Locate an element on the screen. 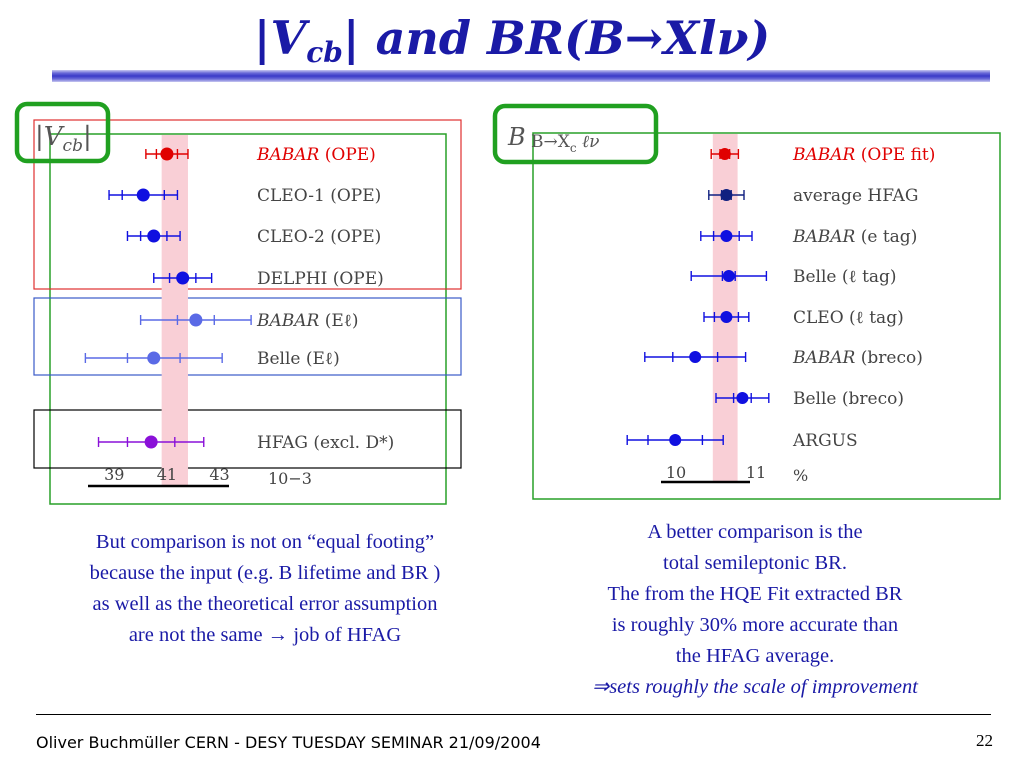 This screenshot has width=1024, height=768. slide-title: |Vcb| and BR(B→Xlν) is located at coordinates (512, 45).